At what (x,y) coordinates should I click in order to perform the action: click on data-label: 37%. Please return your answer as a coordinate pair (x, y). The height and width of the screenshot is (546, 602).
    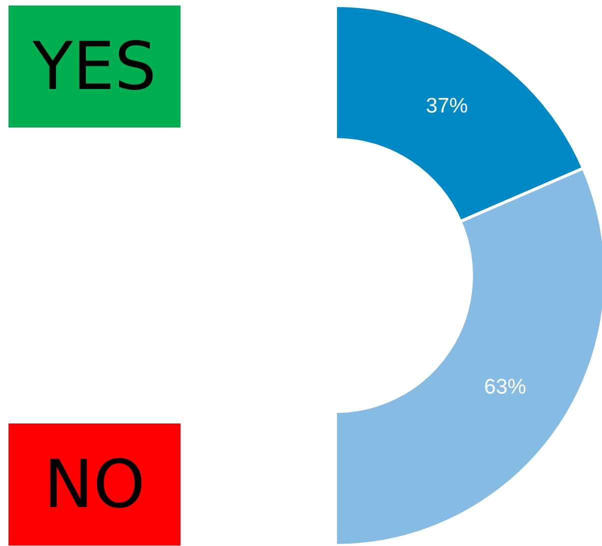
    Looking at the image, I should click on (447, 106).